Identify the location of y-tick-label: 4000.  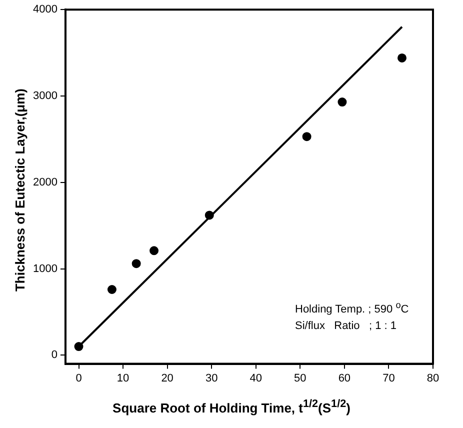
(45, 10).